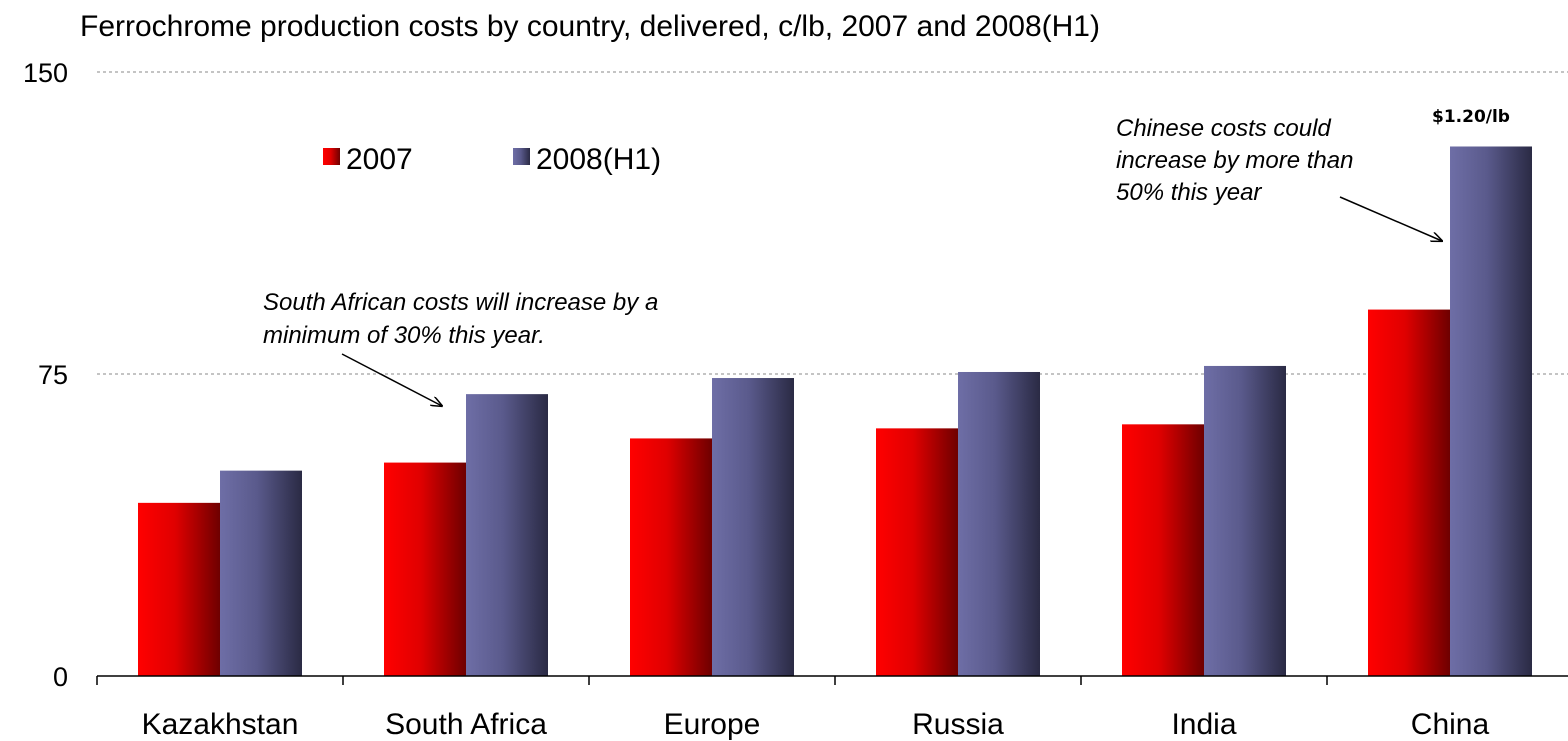 Image resolution: width=1568 pixels, height=741 pixels. Describe the element at coordinates (999, 523) in the screenshot. I see `bar-russia-2008h1` at that location.